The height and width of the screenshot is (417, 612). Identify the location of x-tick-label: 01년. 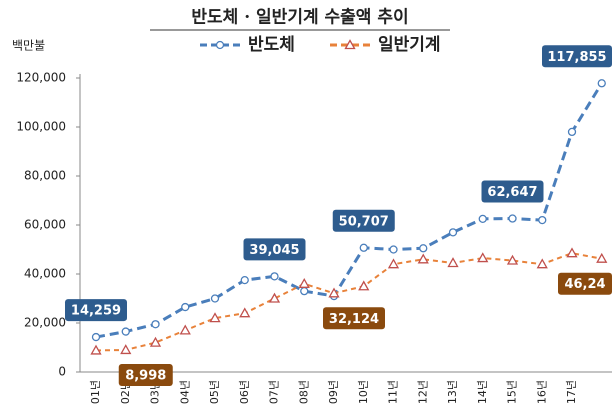
(95, 392).